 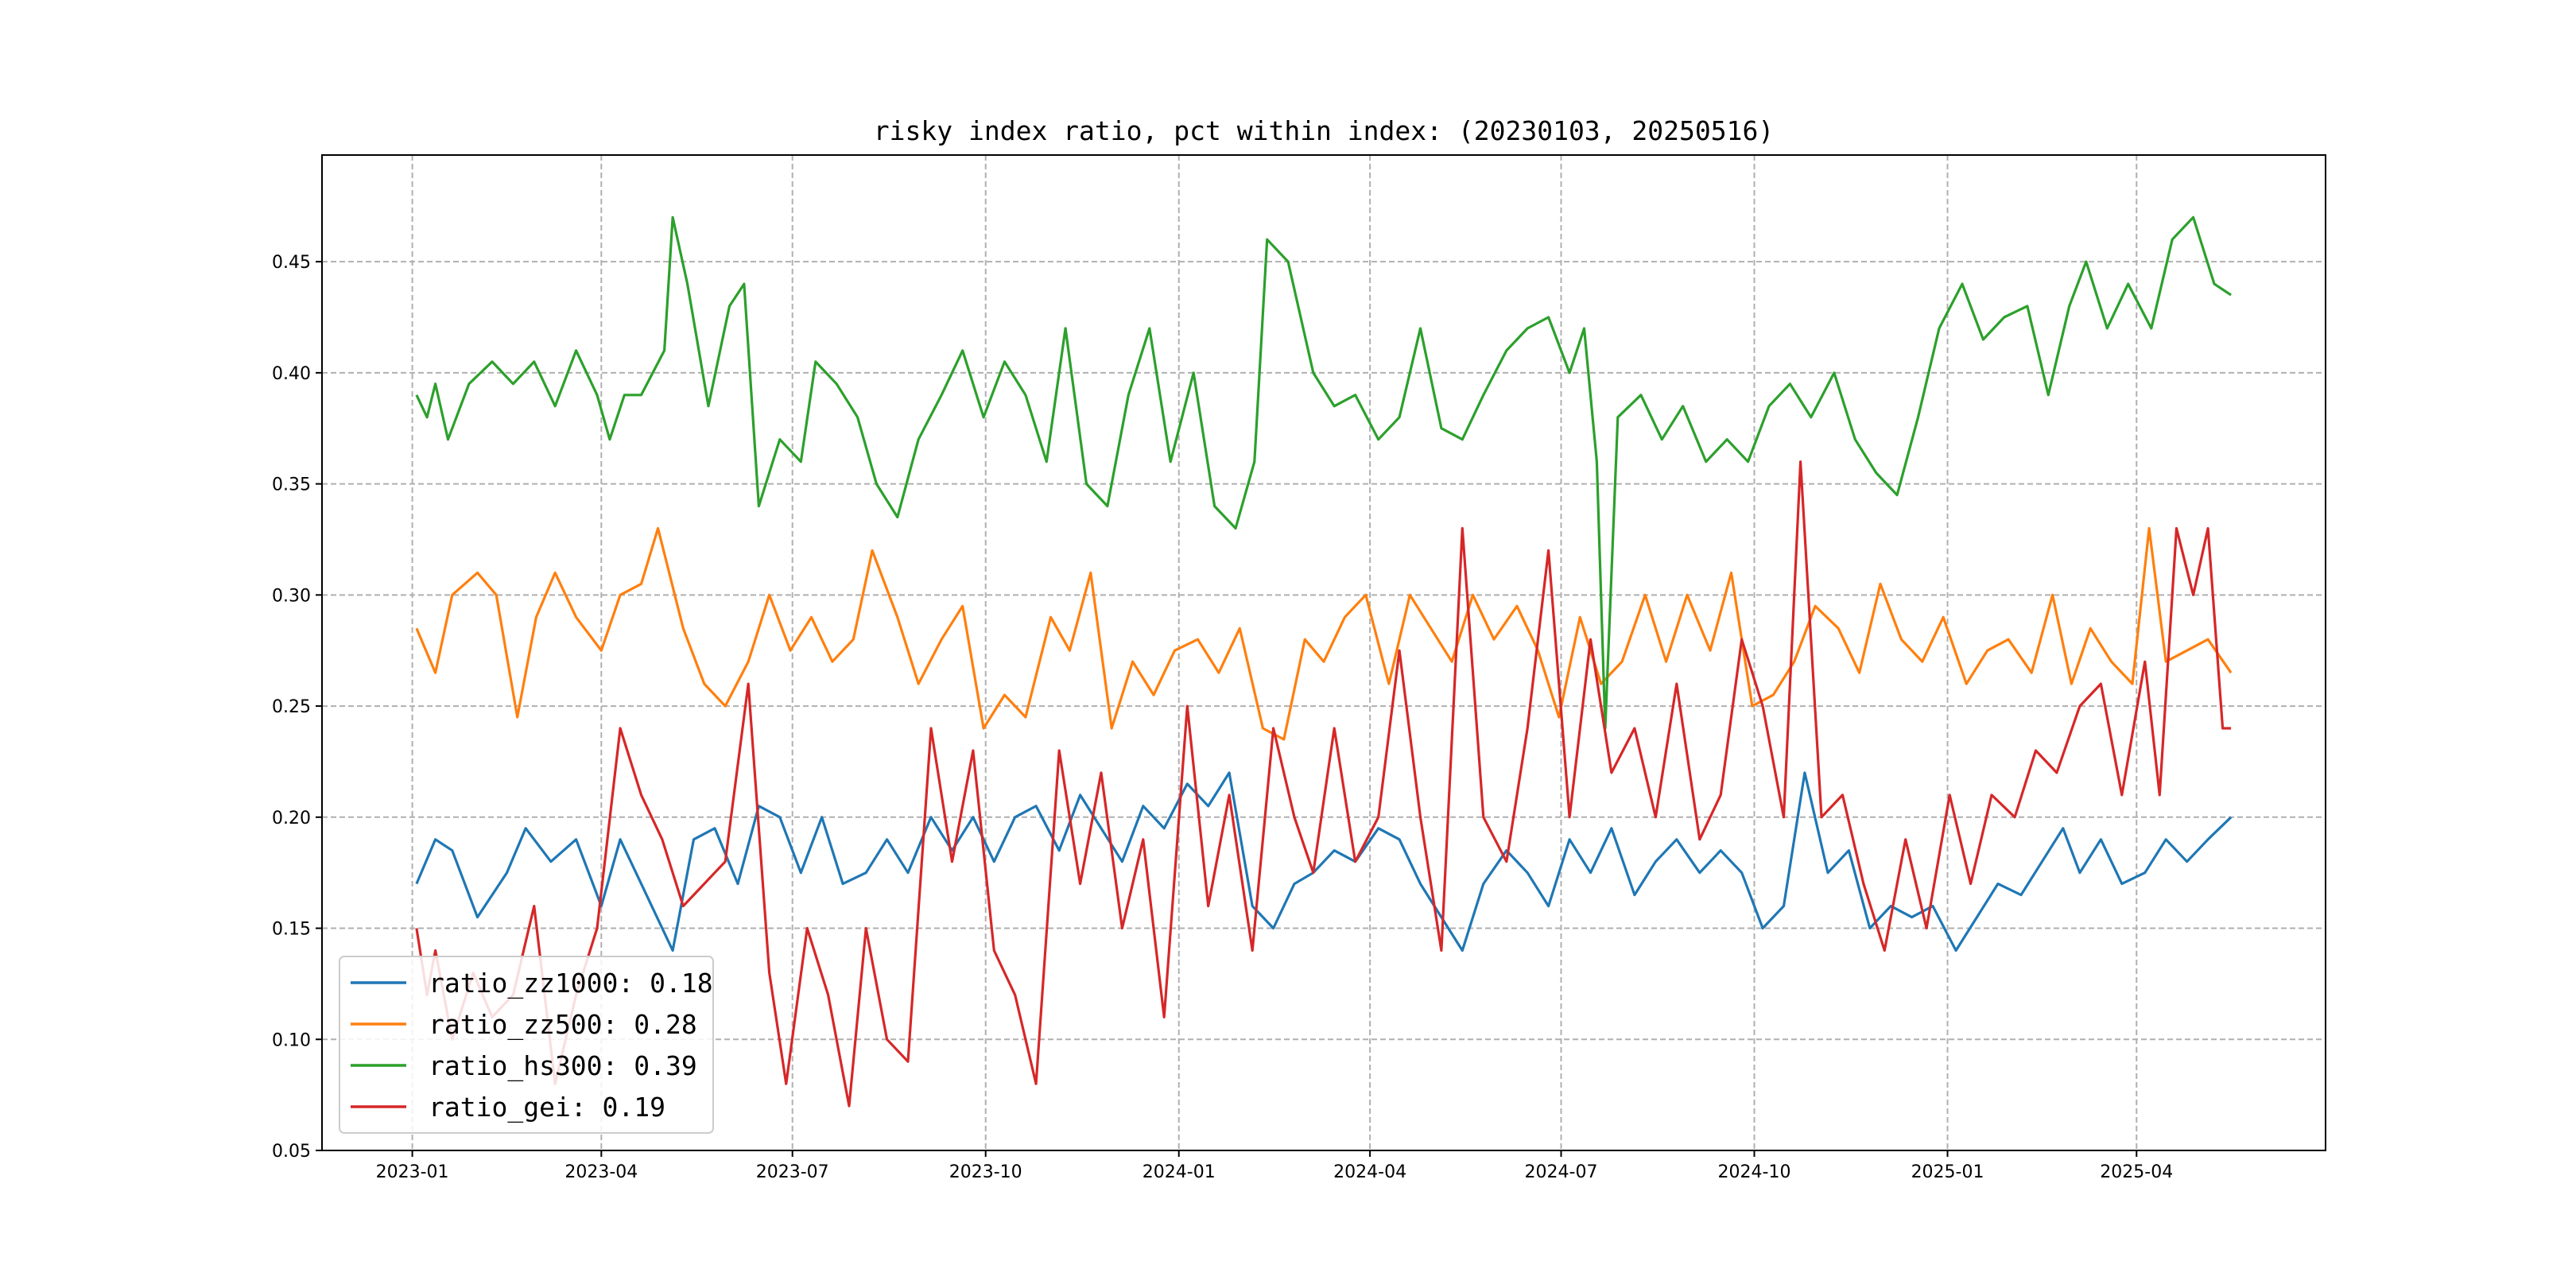 I want to click on x-tick-label: 2025-01, so click(x=1947, y=1172).